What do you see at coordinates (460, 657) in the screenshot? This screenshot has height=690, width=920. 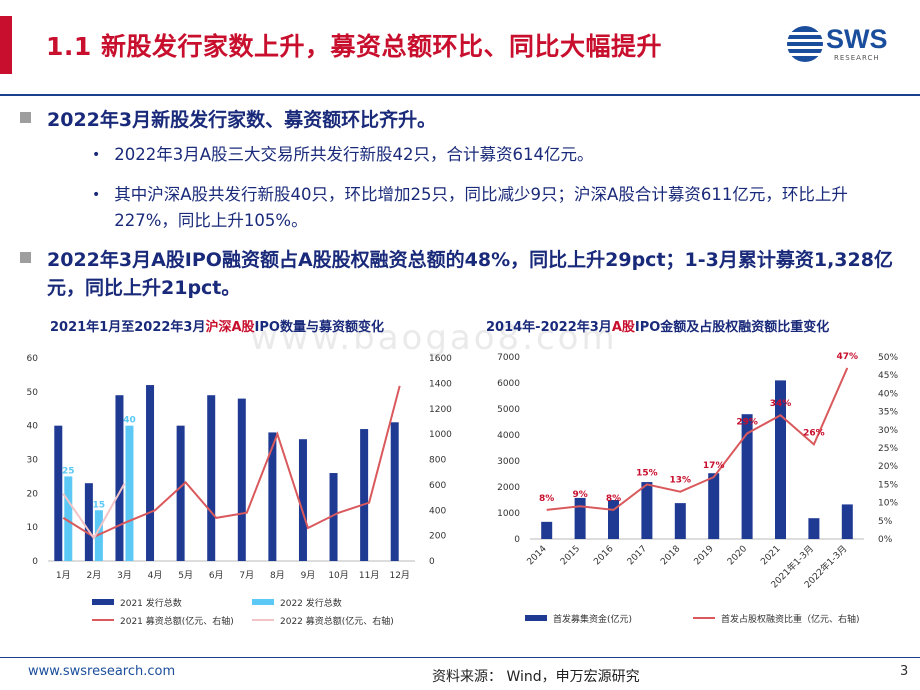 I see `footer-divider` at bounding box center [460, 657].